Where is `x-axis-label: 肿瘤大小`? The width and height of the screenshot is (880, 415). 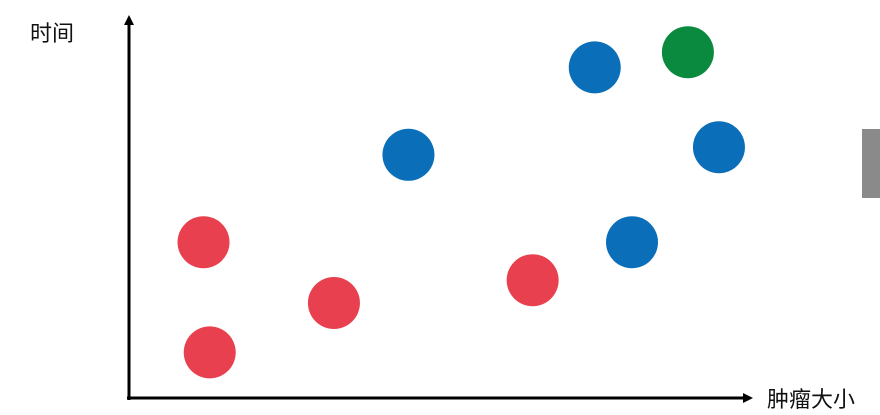
x-axis-label: 肿瘤大小 is located at coordinates (811, 400).